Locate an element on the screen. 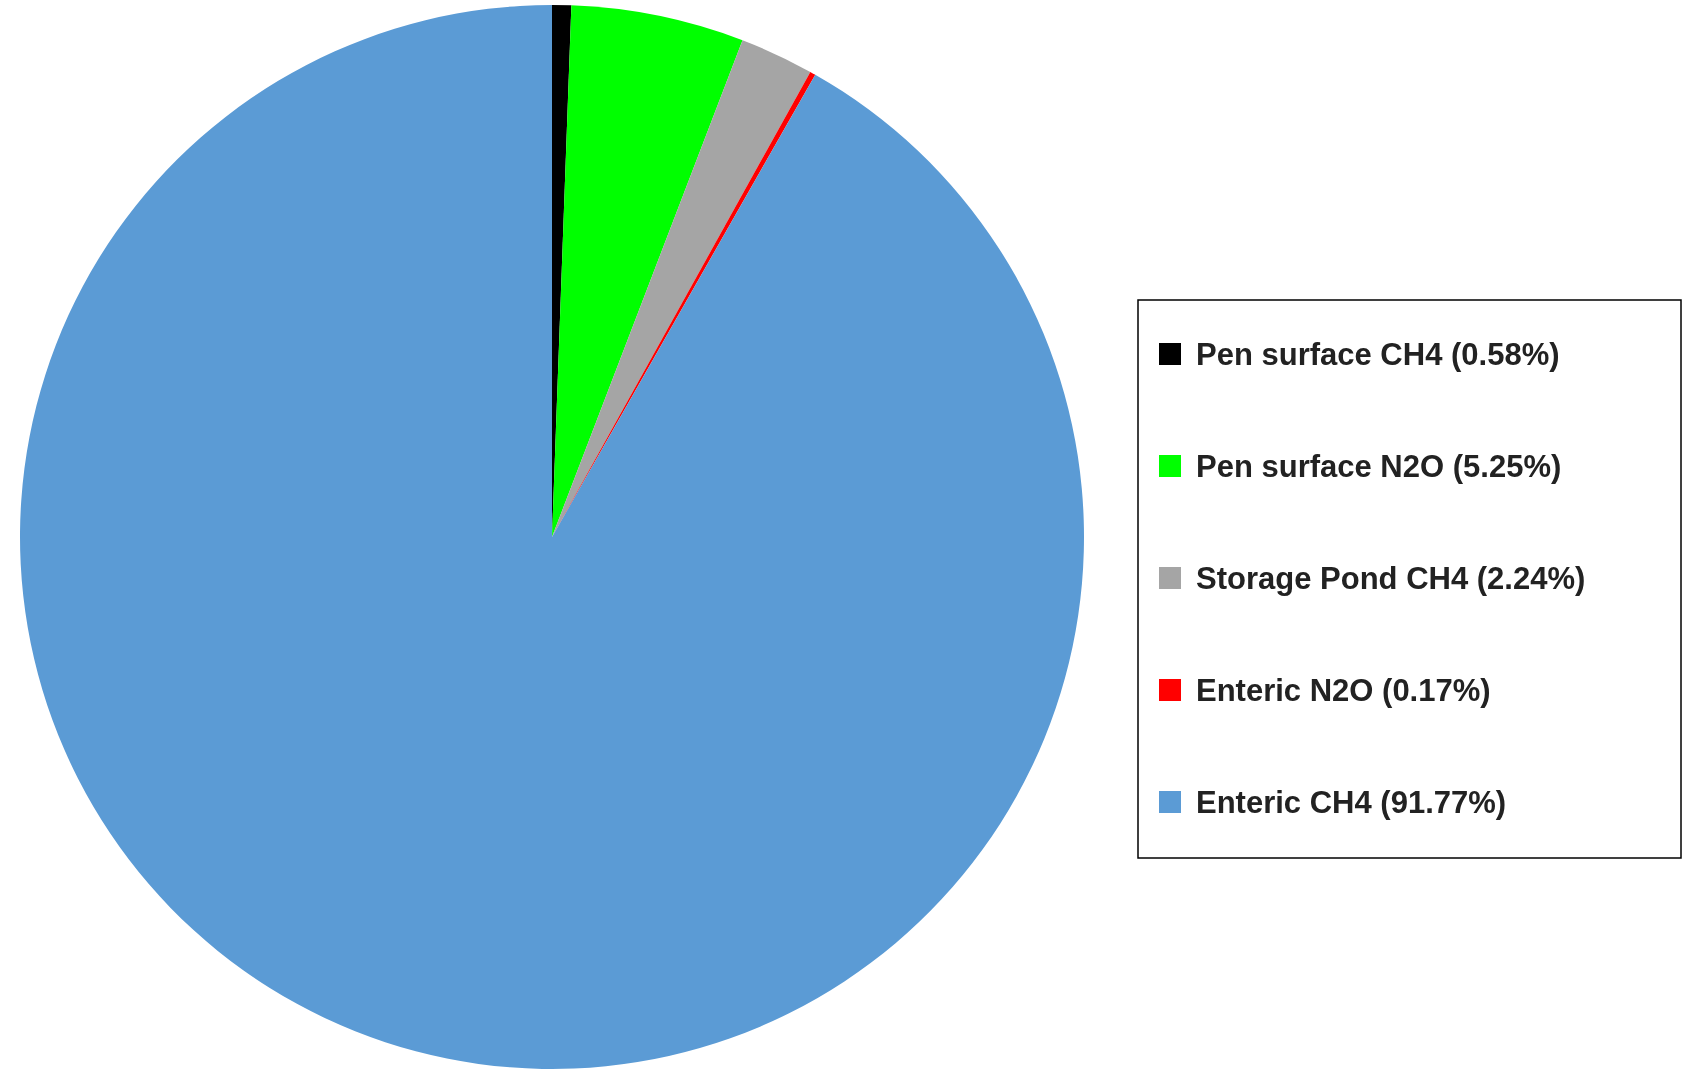 This screenshot has width=1683, height=1070. legend-label: Pen surface CH4 (0.58%) is located at coordinates (1378, 354).